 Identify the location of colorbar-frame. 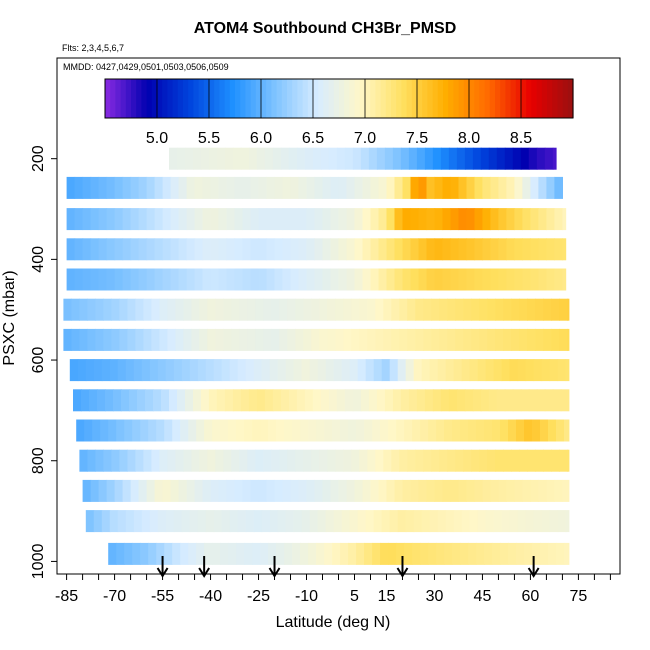
(339, 98).